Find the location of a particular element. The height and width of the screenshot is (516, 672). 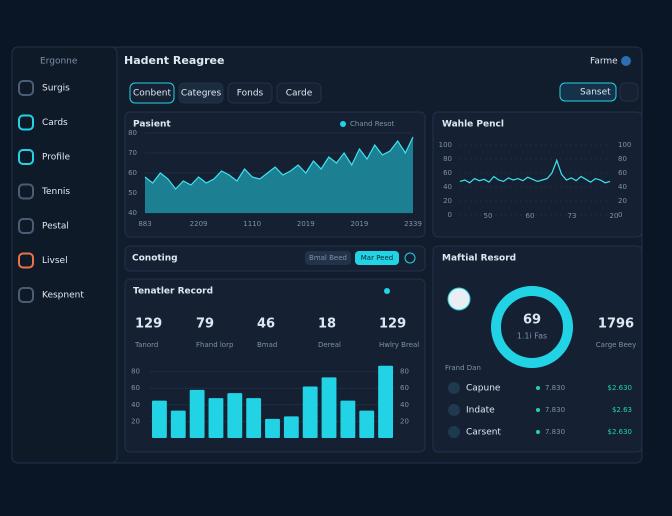

coding-panel is located at coordinates (275, 258).